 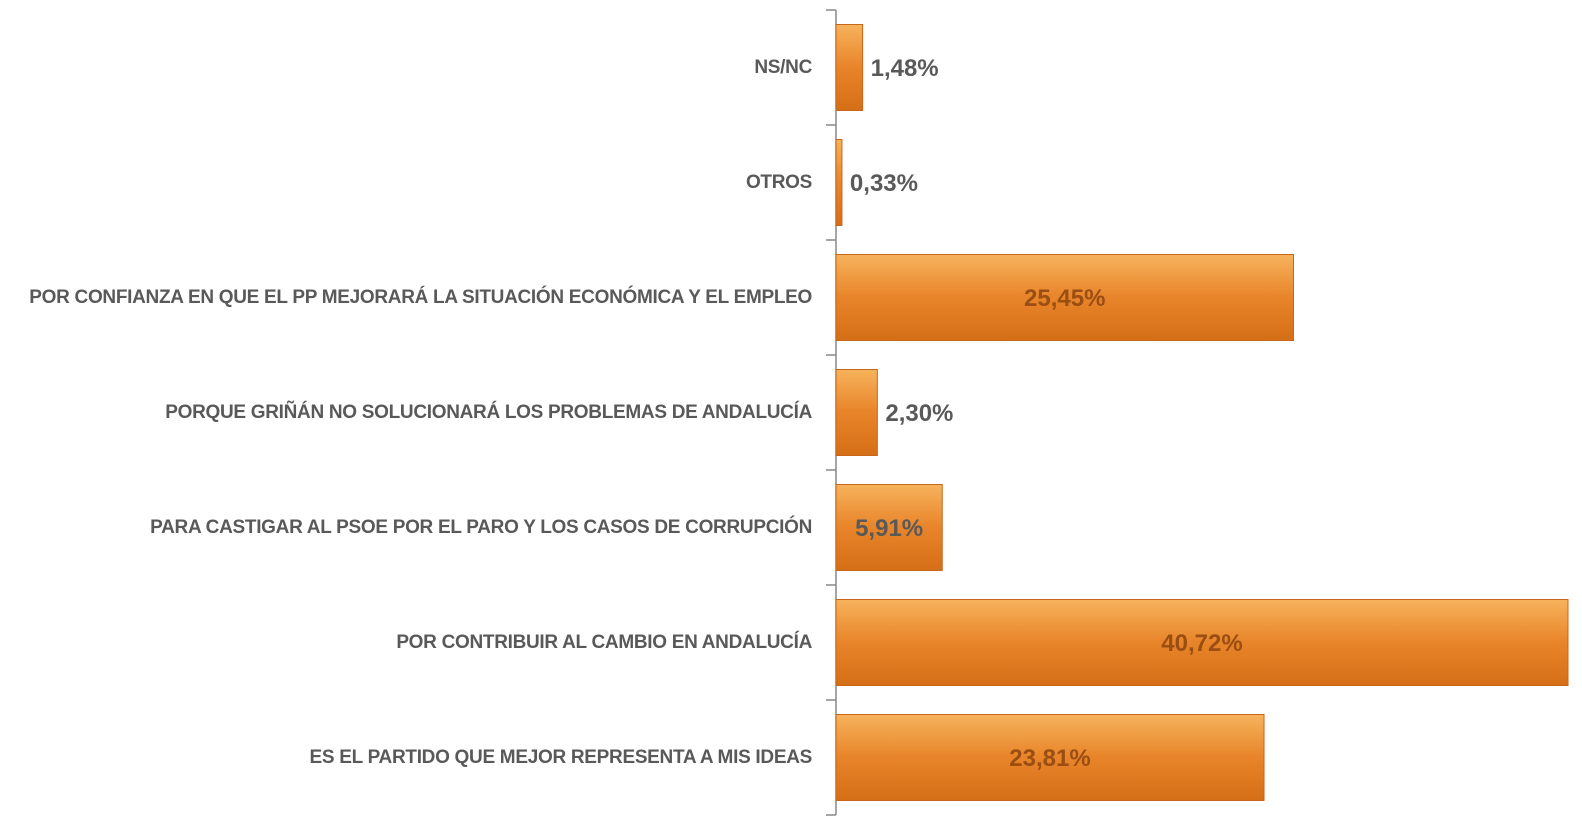 I want to click on value-label: 1,48%, so click(x=905, y=68).